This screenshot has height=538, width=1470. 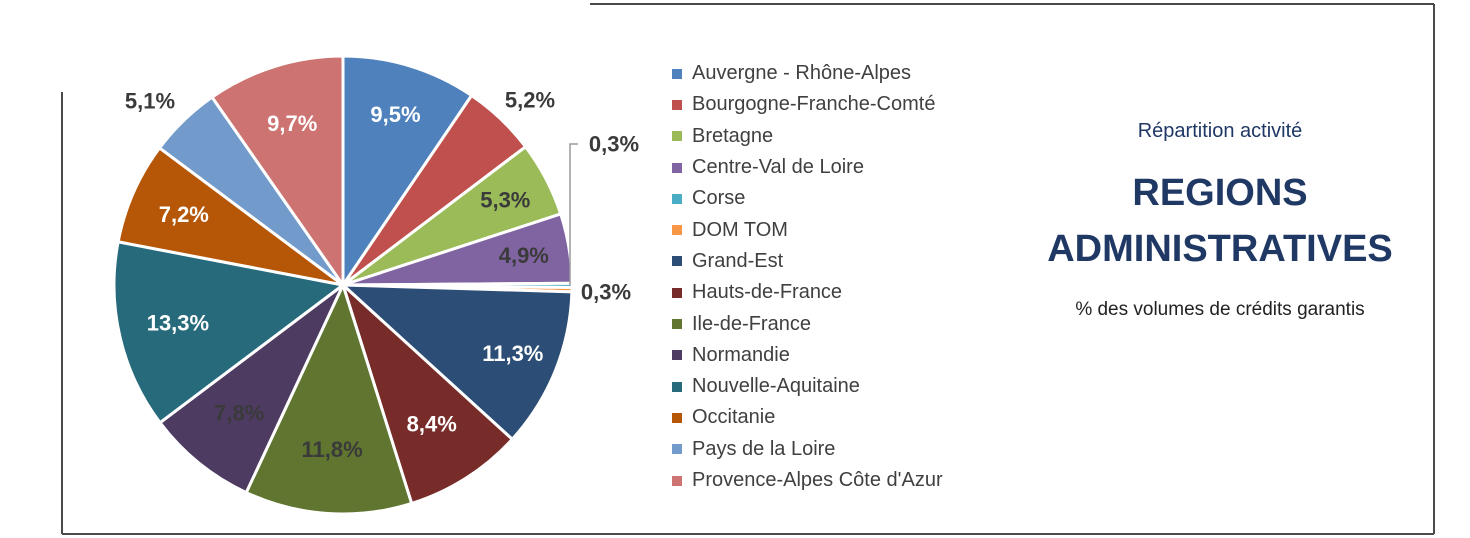 What do you see at coordinates (807, 198) in the screenshot?
I see `legend-item-corse: Corse` at bounding box center [807, 198].